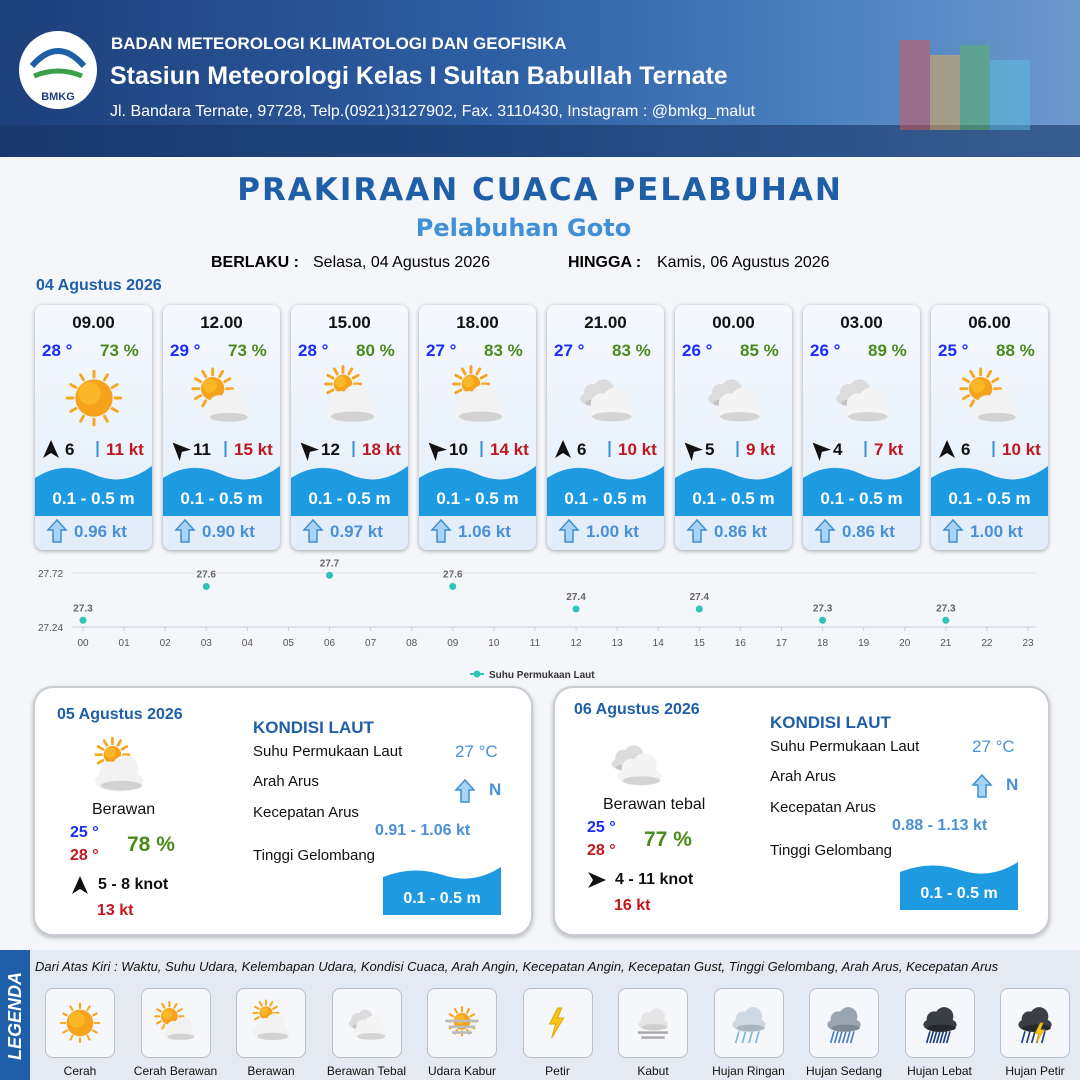  I want to click on sst-value: 27 °C, so click(993, 746).